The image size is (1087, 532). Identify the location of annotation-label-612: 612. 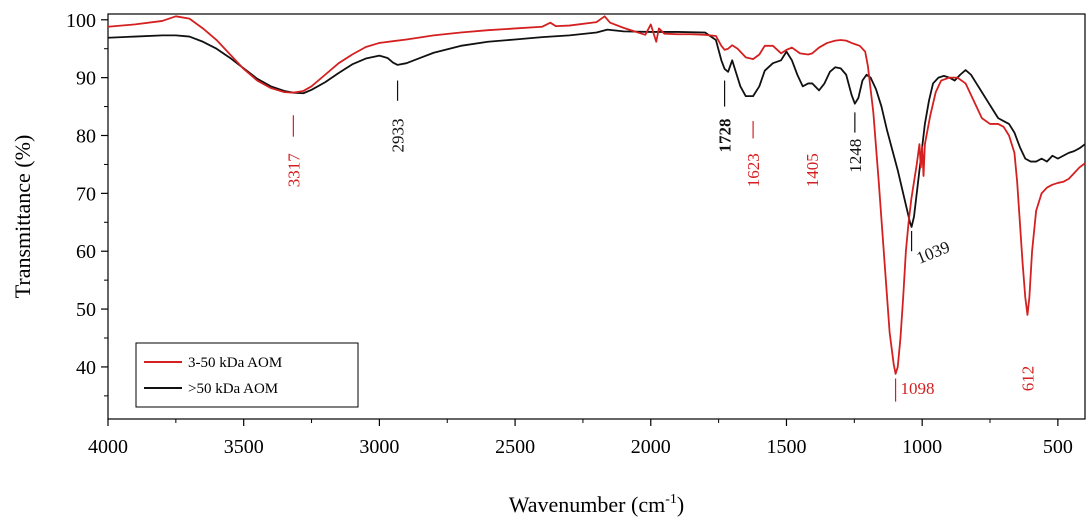
(1027, 379).